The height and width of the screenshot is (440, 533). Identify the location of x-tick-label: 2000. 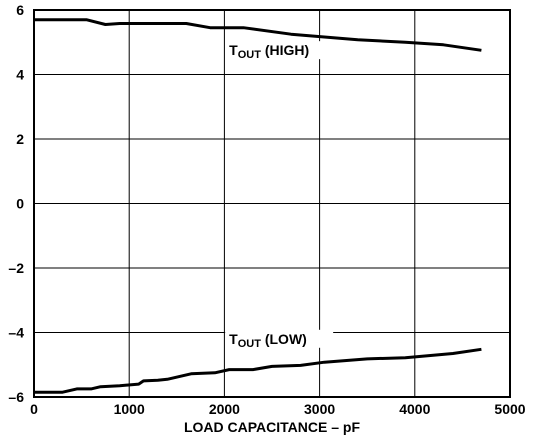
(224, 409).